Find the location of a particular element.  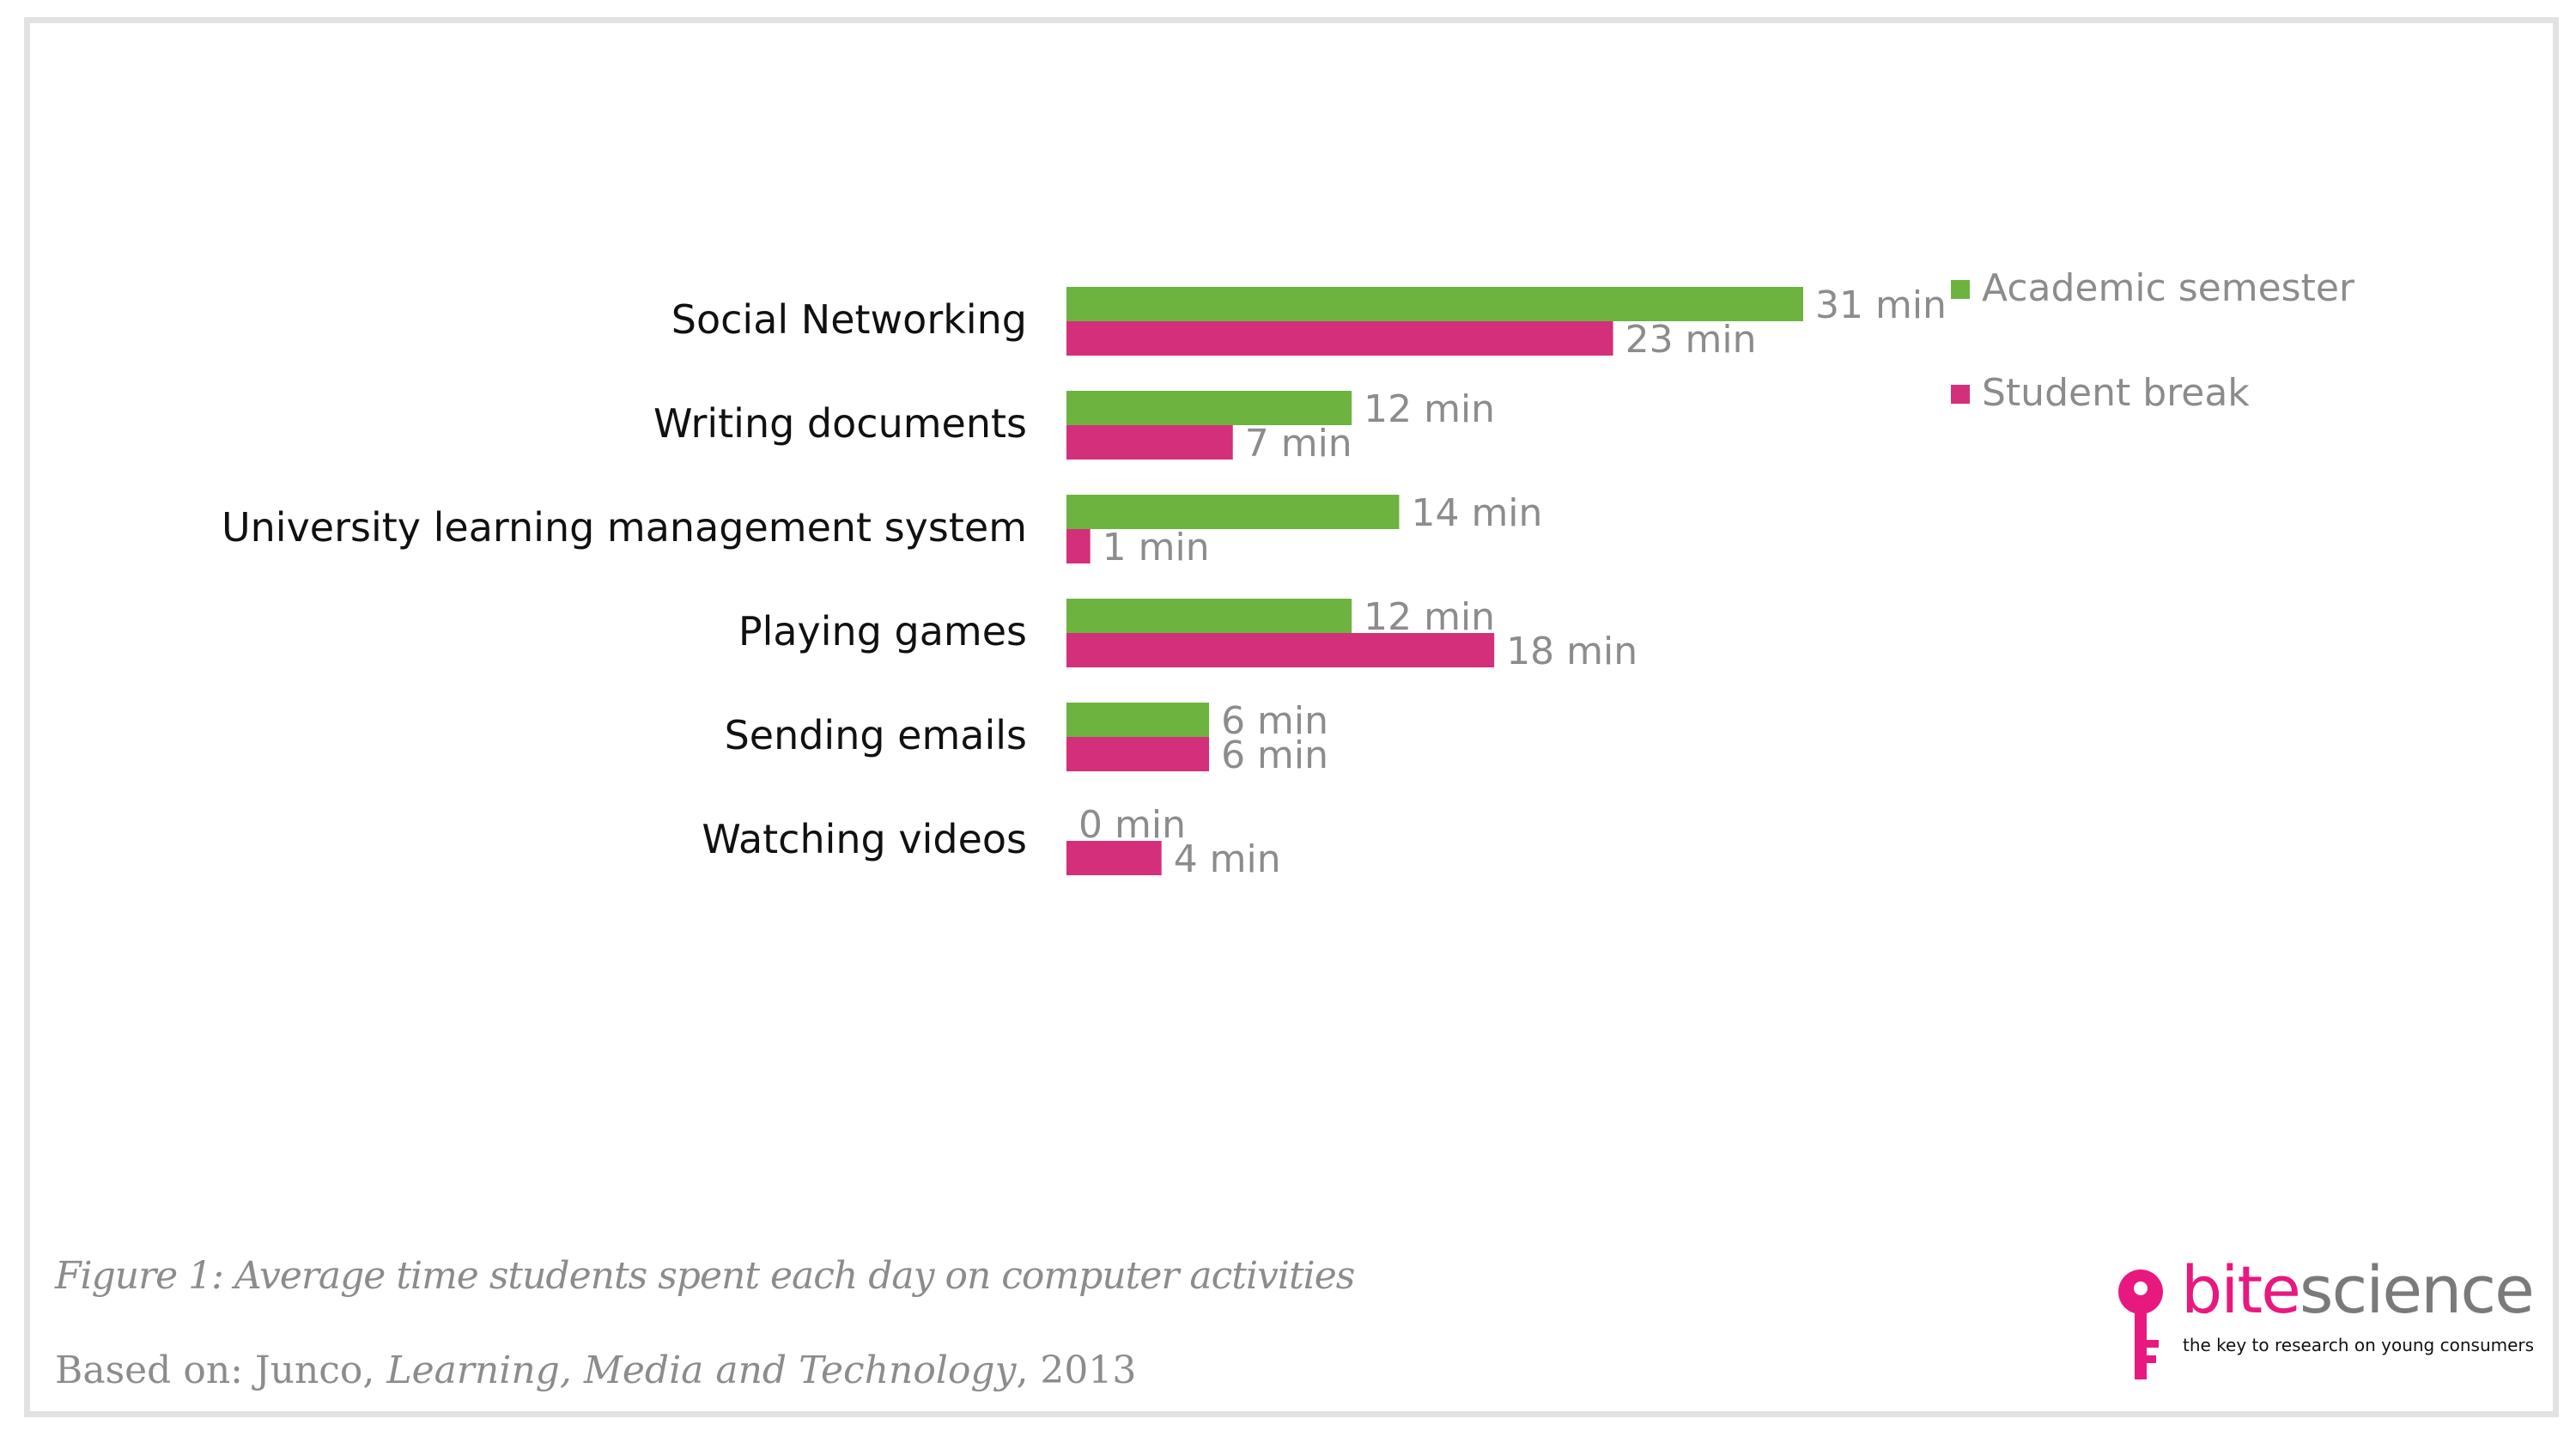

data-label: 23 min is located at coordinates (1691, 340).